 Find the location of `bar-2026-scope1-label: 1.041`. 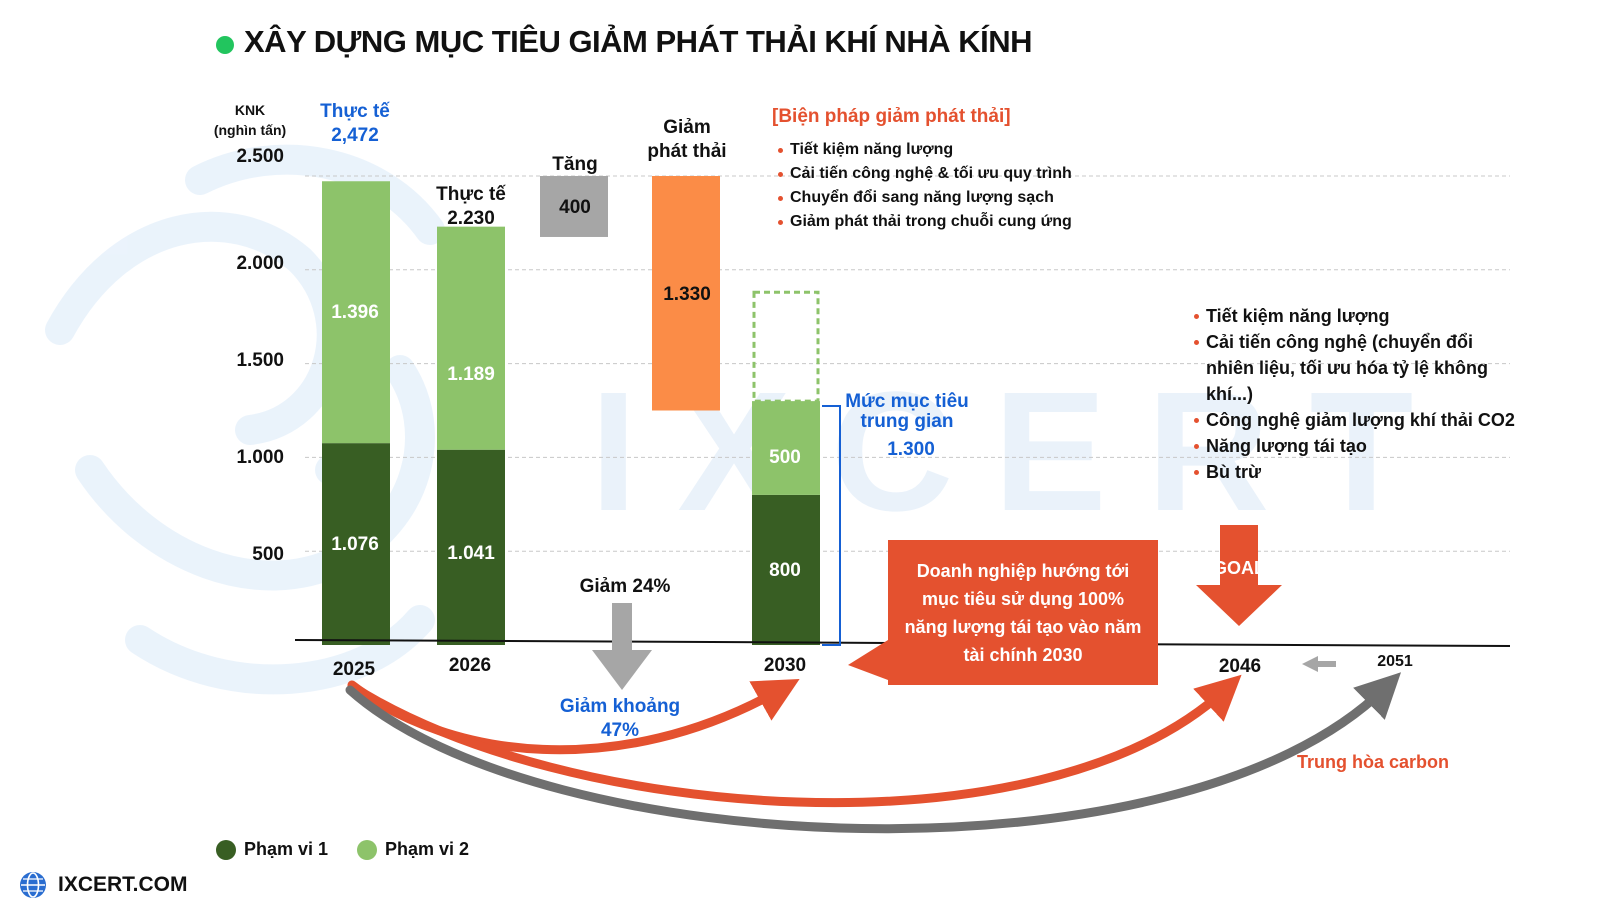

bar-2026-scope1-label: 1.041 is located at coordinates (471, 553).